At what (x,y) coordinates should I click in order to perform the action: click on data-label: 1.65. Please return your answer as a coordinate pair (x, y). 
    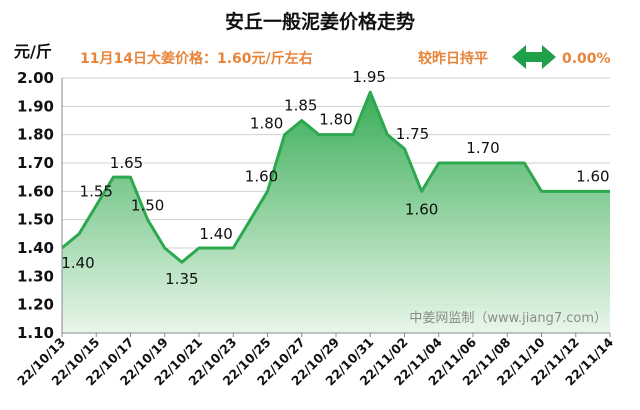
    Looking at the image, I should click on (126, 163).